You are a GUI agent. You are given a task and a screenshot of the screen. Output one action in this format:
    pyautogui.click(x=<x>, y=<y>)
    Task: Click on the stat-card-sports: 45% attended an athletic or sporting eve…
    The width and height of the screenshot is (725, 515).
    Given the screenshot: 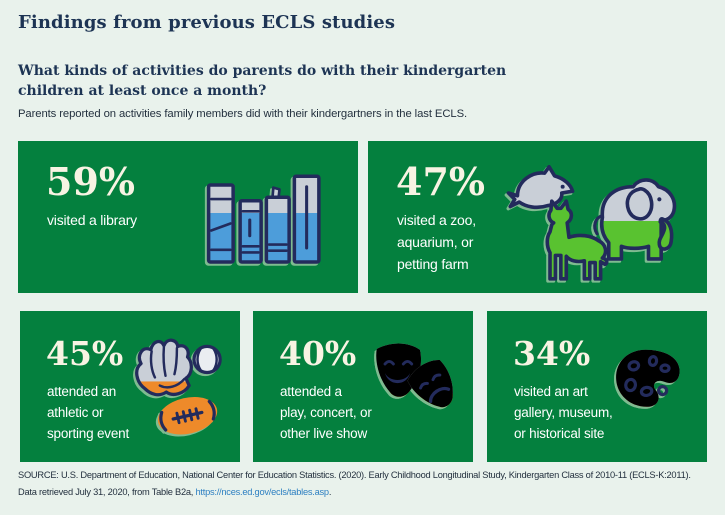 What is the action you would take?
    pyautogui.click(x=130, y=386)
    